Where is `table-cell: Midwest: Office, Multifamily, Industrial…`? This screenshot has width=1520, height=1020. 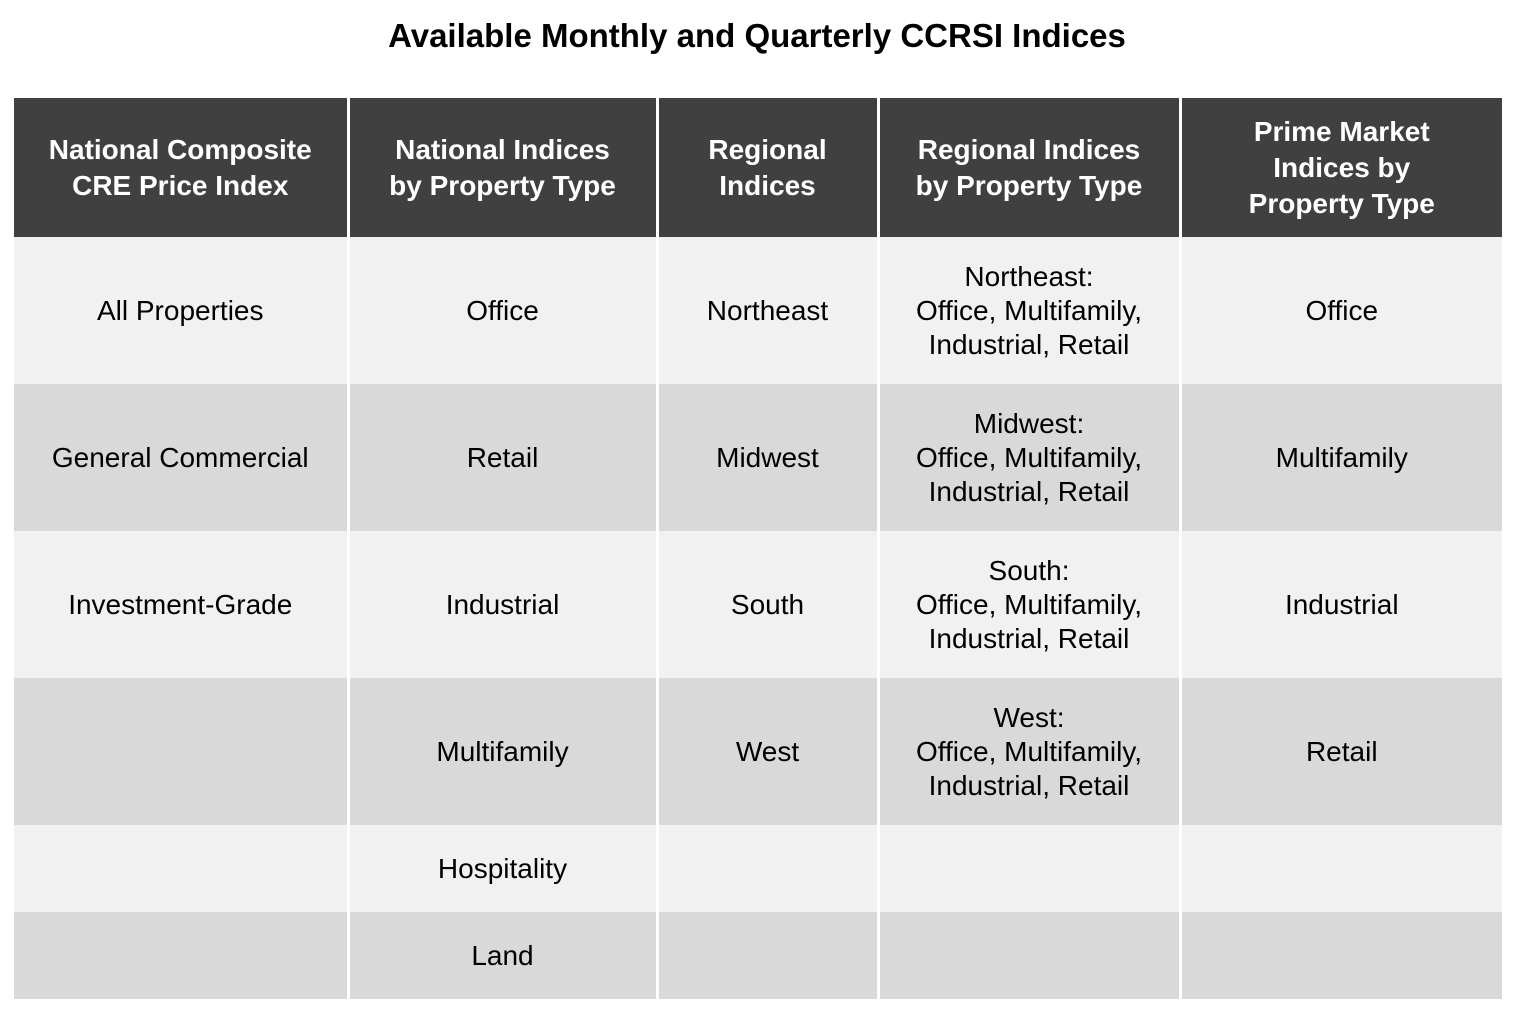
table-cell: Midwest: Office, Multifamily, Industrial… is located at coordinates (1029, 457).